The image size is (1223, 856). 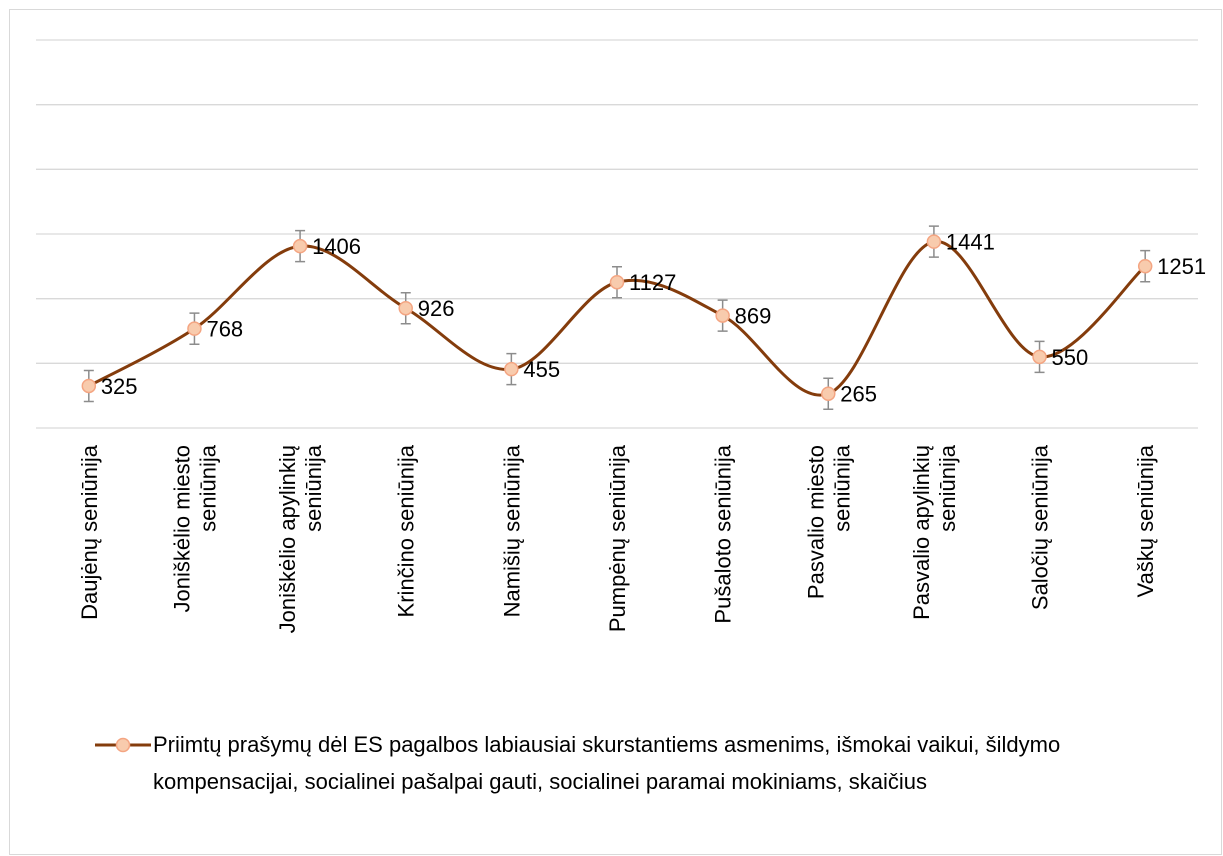 I want to click on data-label: 869, so click(x=753, y=316).